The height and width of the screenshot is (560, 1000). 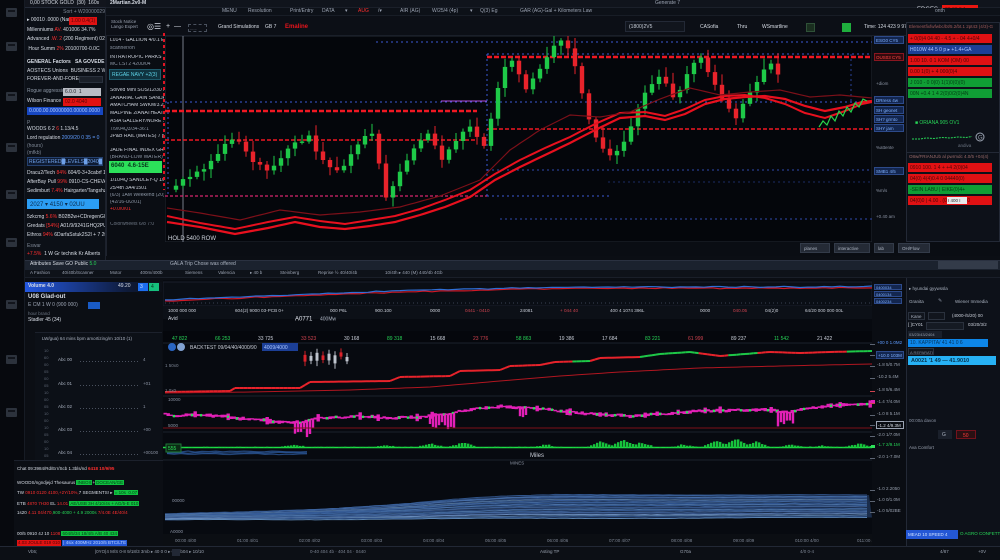 I want to click on svg-text: Avid, so click(x=173, y=319).